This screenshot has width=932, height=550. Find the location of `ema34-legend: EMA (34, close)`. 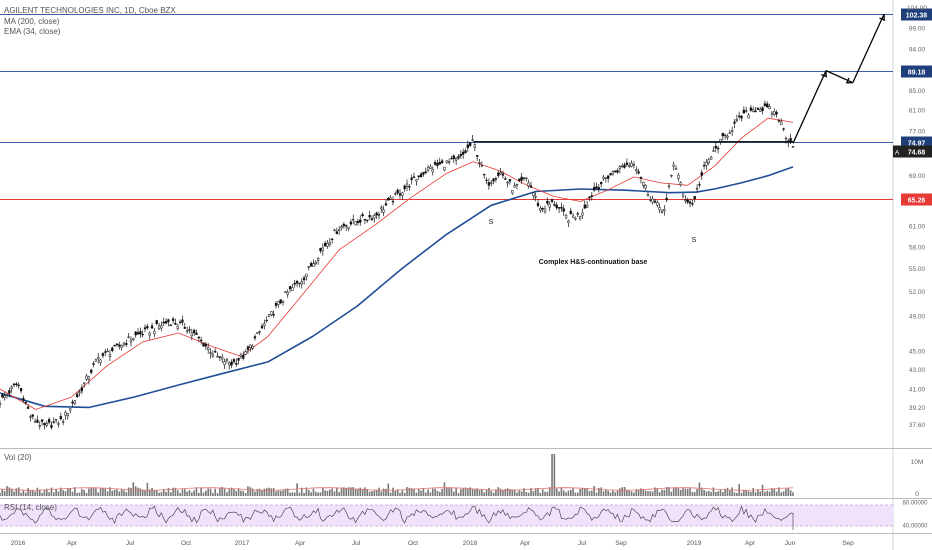

ema34-legend: EMA (34, close) is located at coordinates (32, 31).